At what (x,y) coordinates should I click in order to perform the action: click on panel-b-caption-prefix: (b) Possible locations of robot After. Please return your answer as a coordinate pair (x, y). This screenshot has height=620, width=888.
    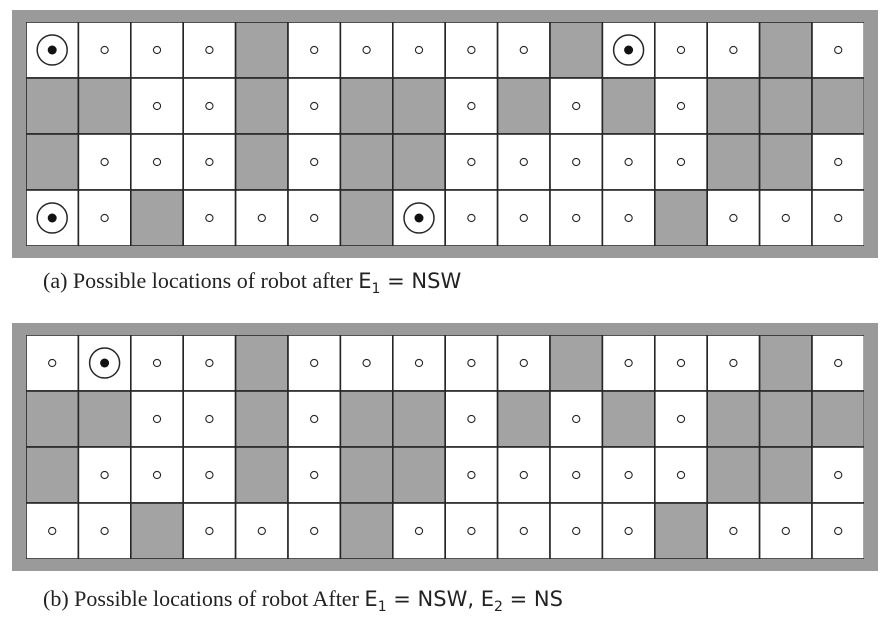
    Looking at the image, I should click on (204, 598).